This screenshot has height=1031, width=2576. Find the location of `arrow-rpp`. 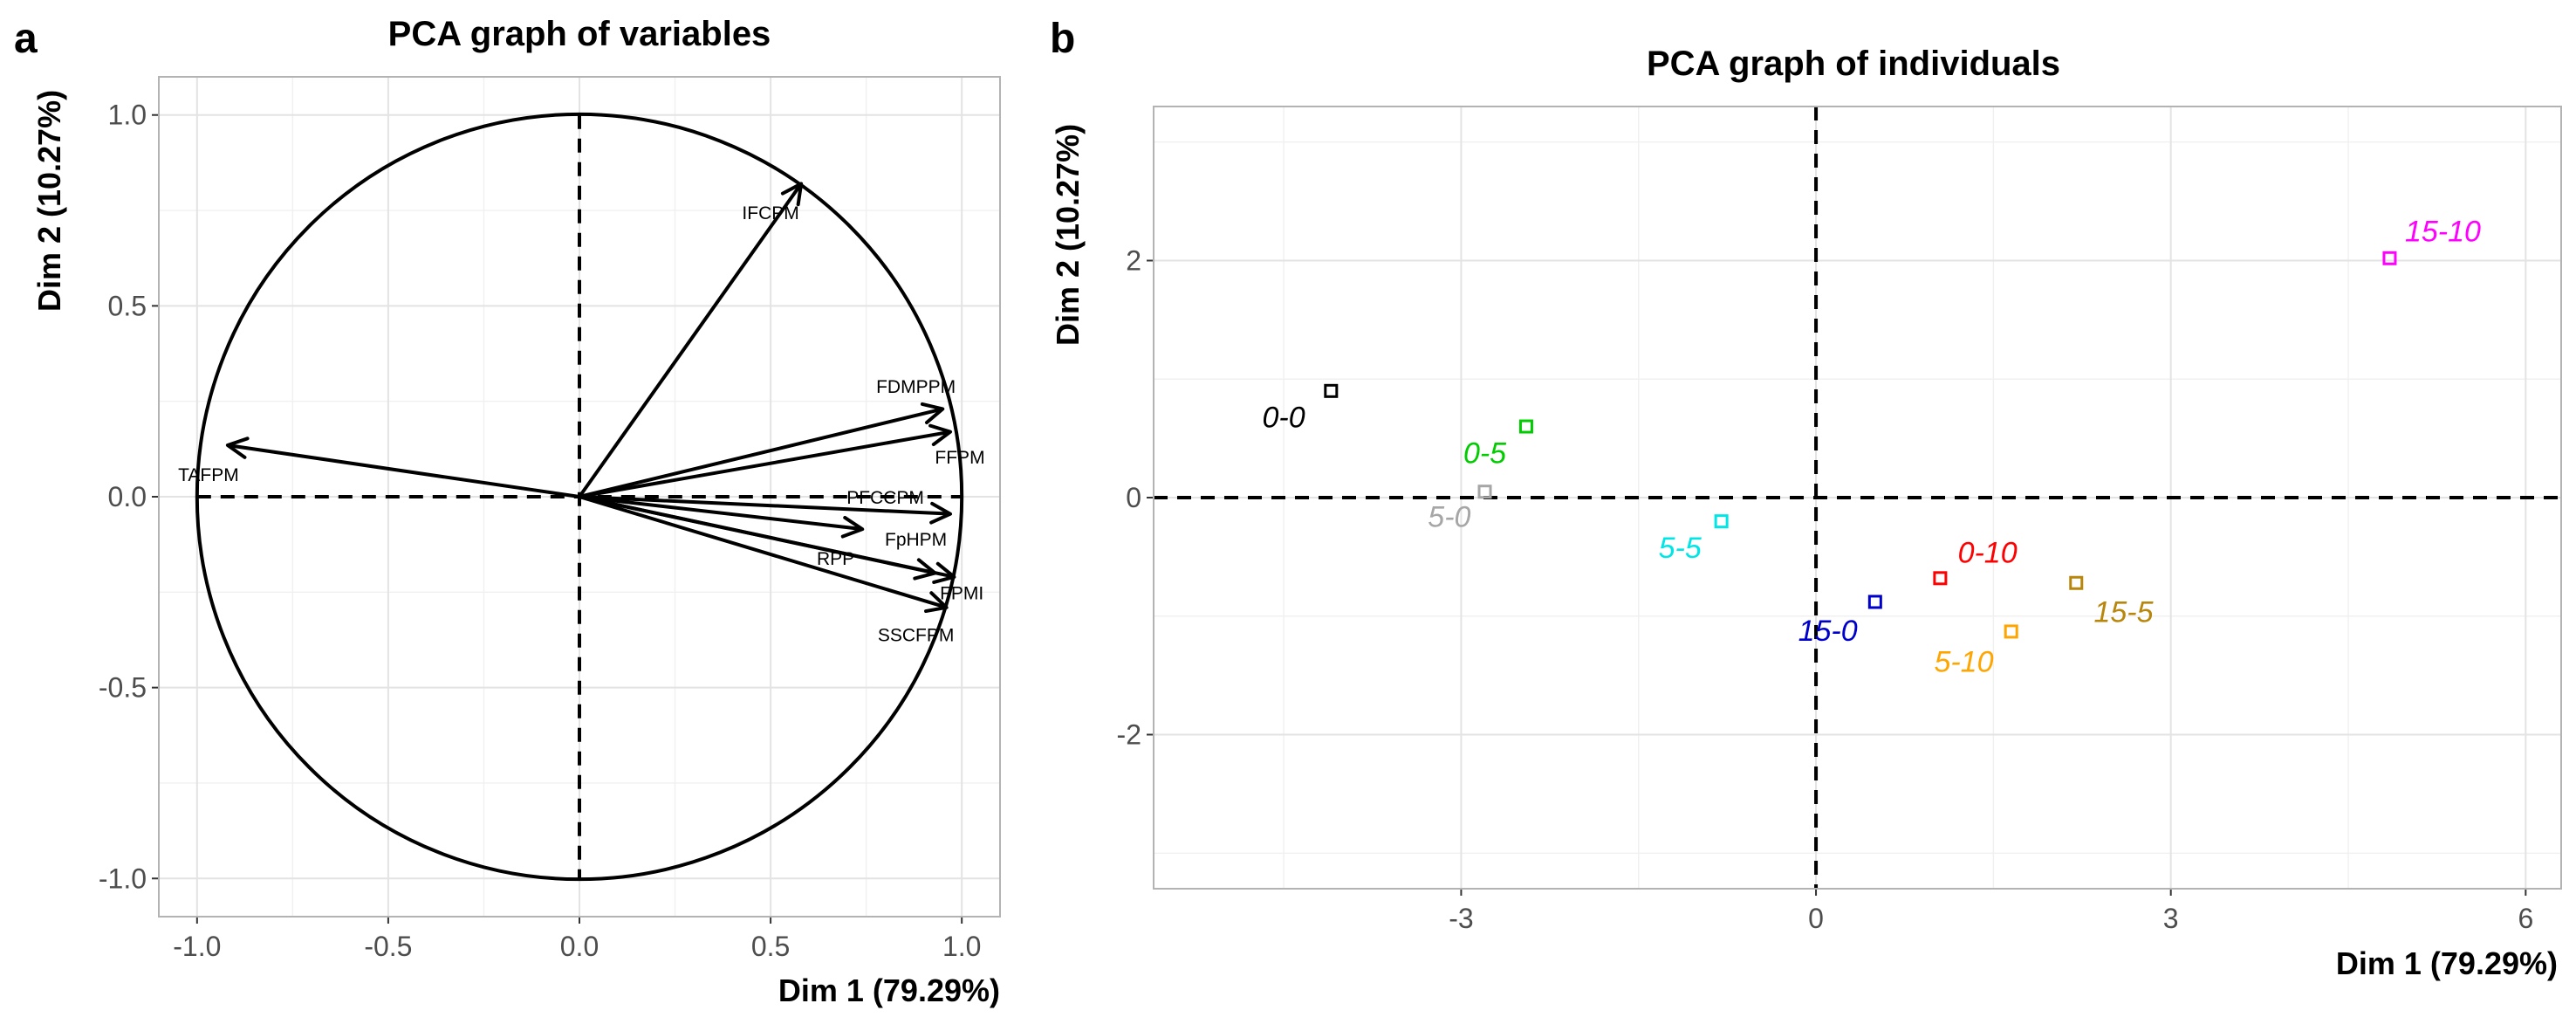

arrow-rpp is located at coordinates (722, 517).